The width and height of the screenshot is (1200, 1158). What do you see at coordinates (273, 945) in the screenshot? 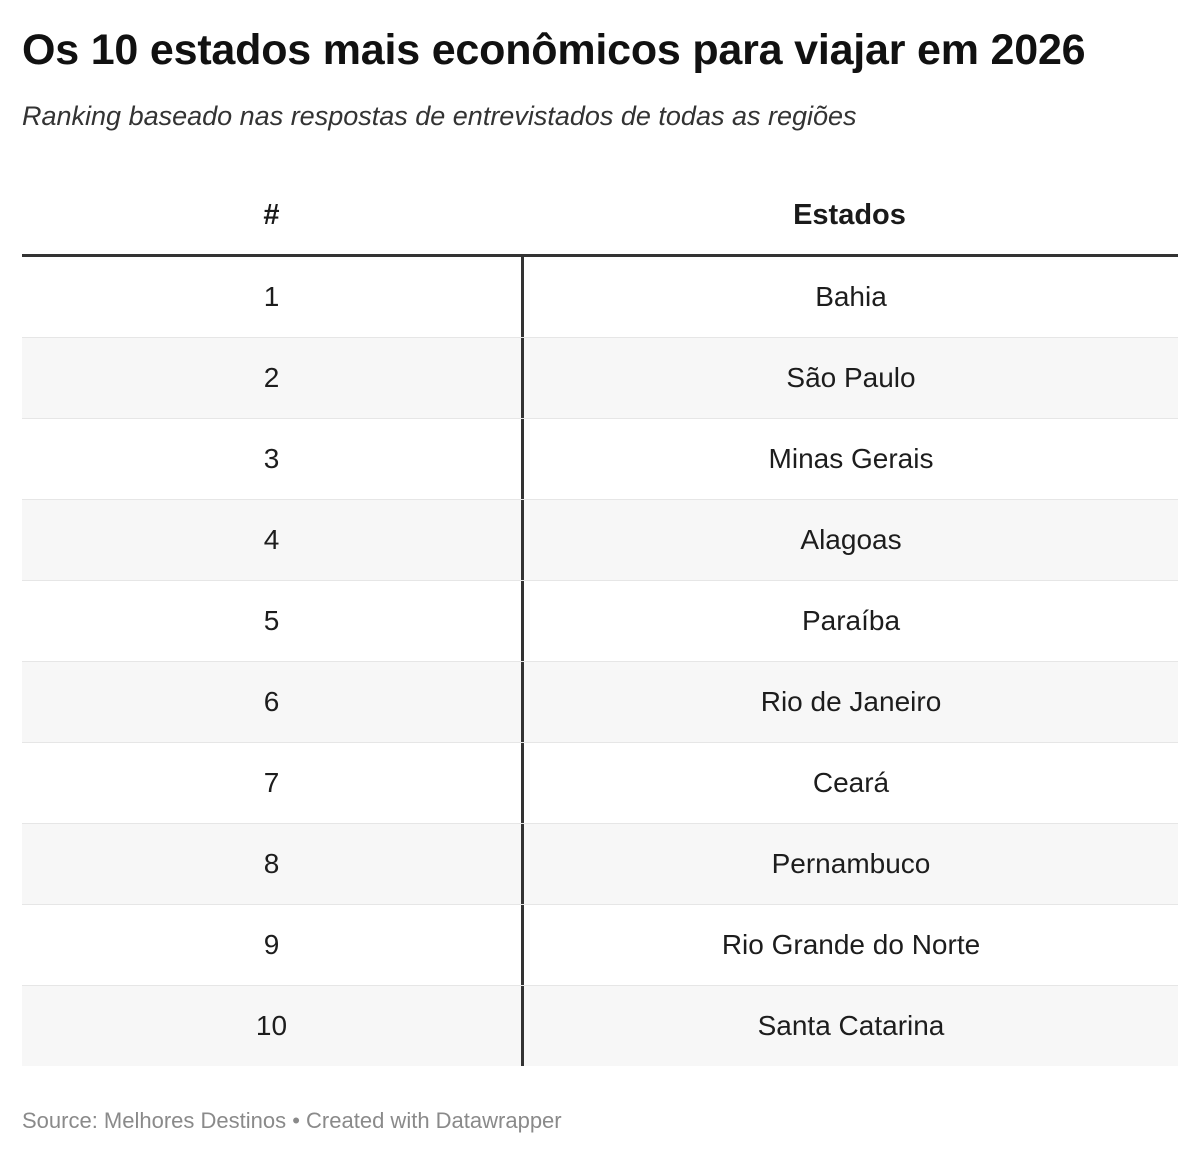
I see `rank-cell: 9` at bounding box center [273, 945].